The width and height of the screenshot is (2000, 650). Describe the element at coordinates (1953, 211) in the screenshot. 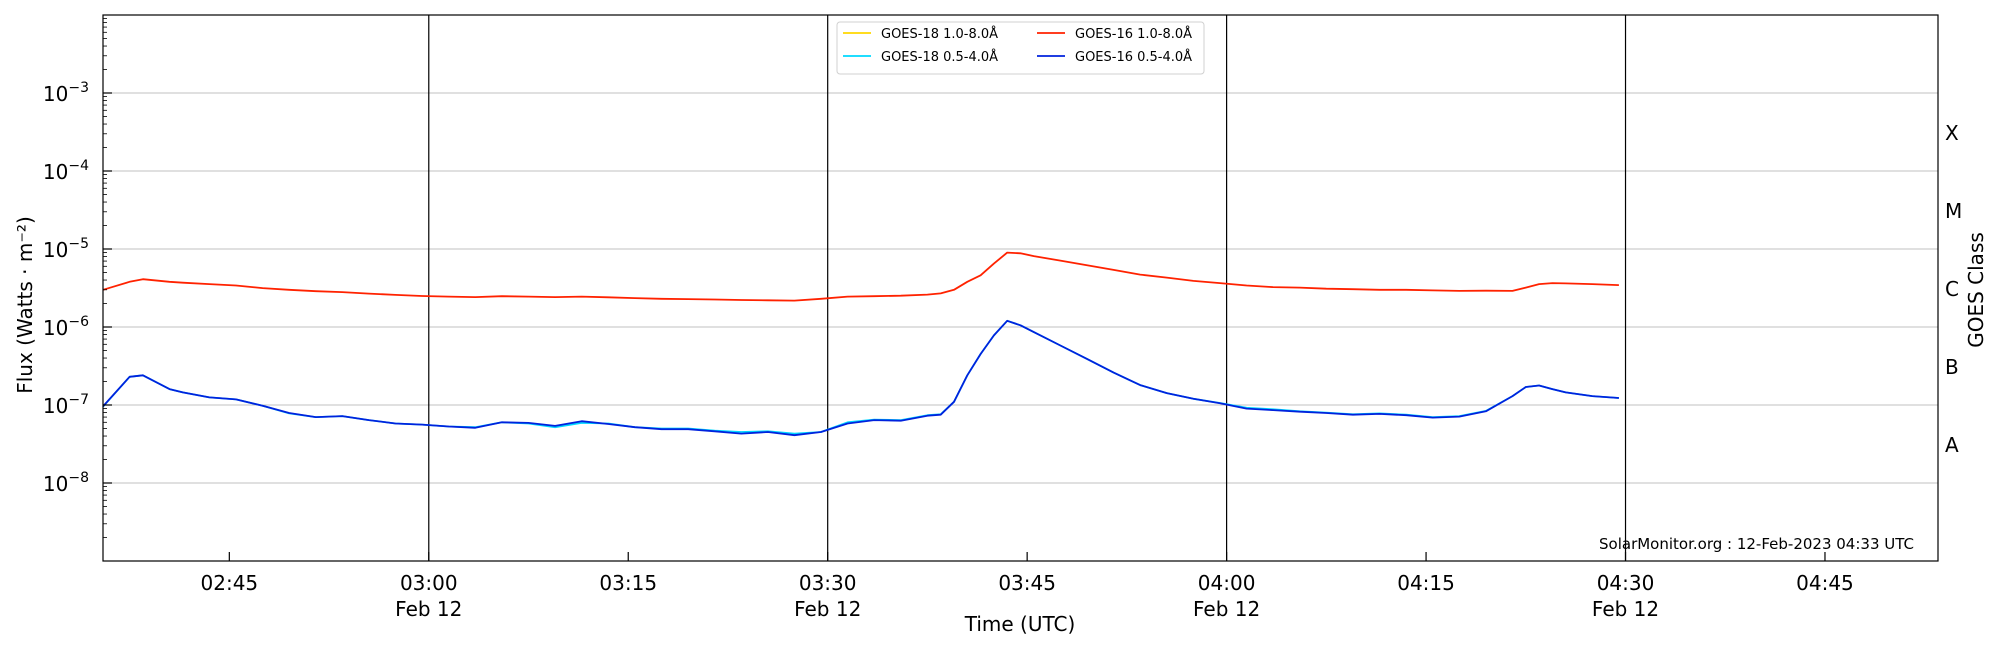

I see `goes-class-label: M` at that location.